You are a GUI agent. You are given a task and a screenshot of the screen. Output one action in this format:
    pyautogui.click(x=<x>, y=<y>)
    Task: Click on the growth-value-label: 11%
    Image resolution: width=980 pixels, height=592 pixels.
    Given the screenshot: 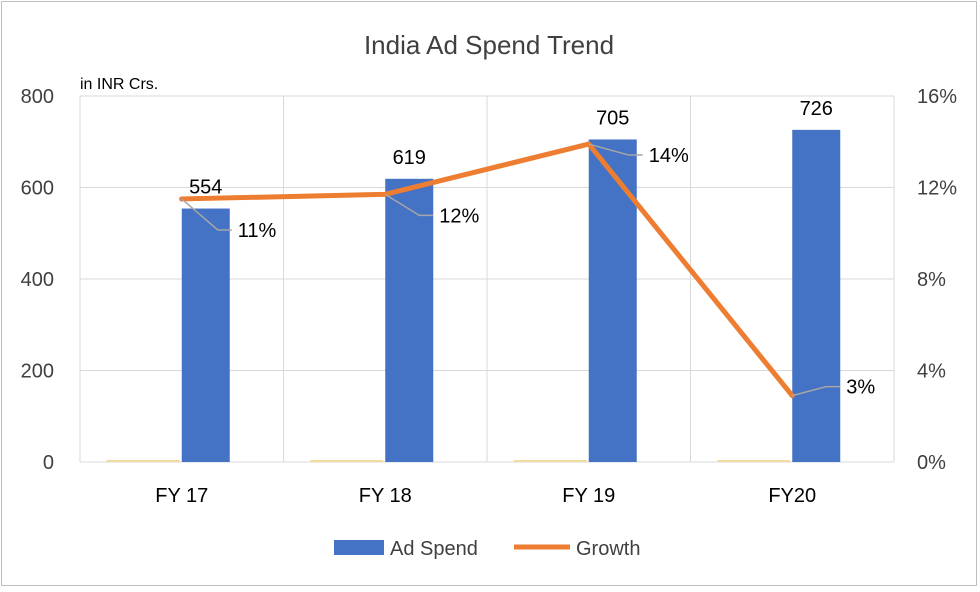 What is the action you would take?
    pyautogui.click(x=257, y=231)
    